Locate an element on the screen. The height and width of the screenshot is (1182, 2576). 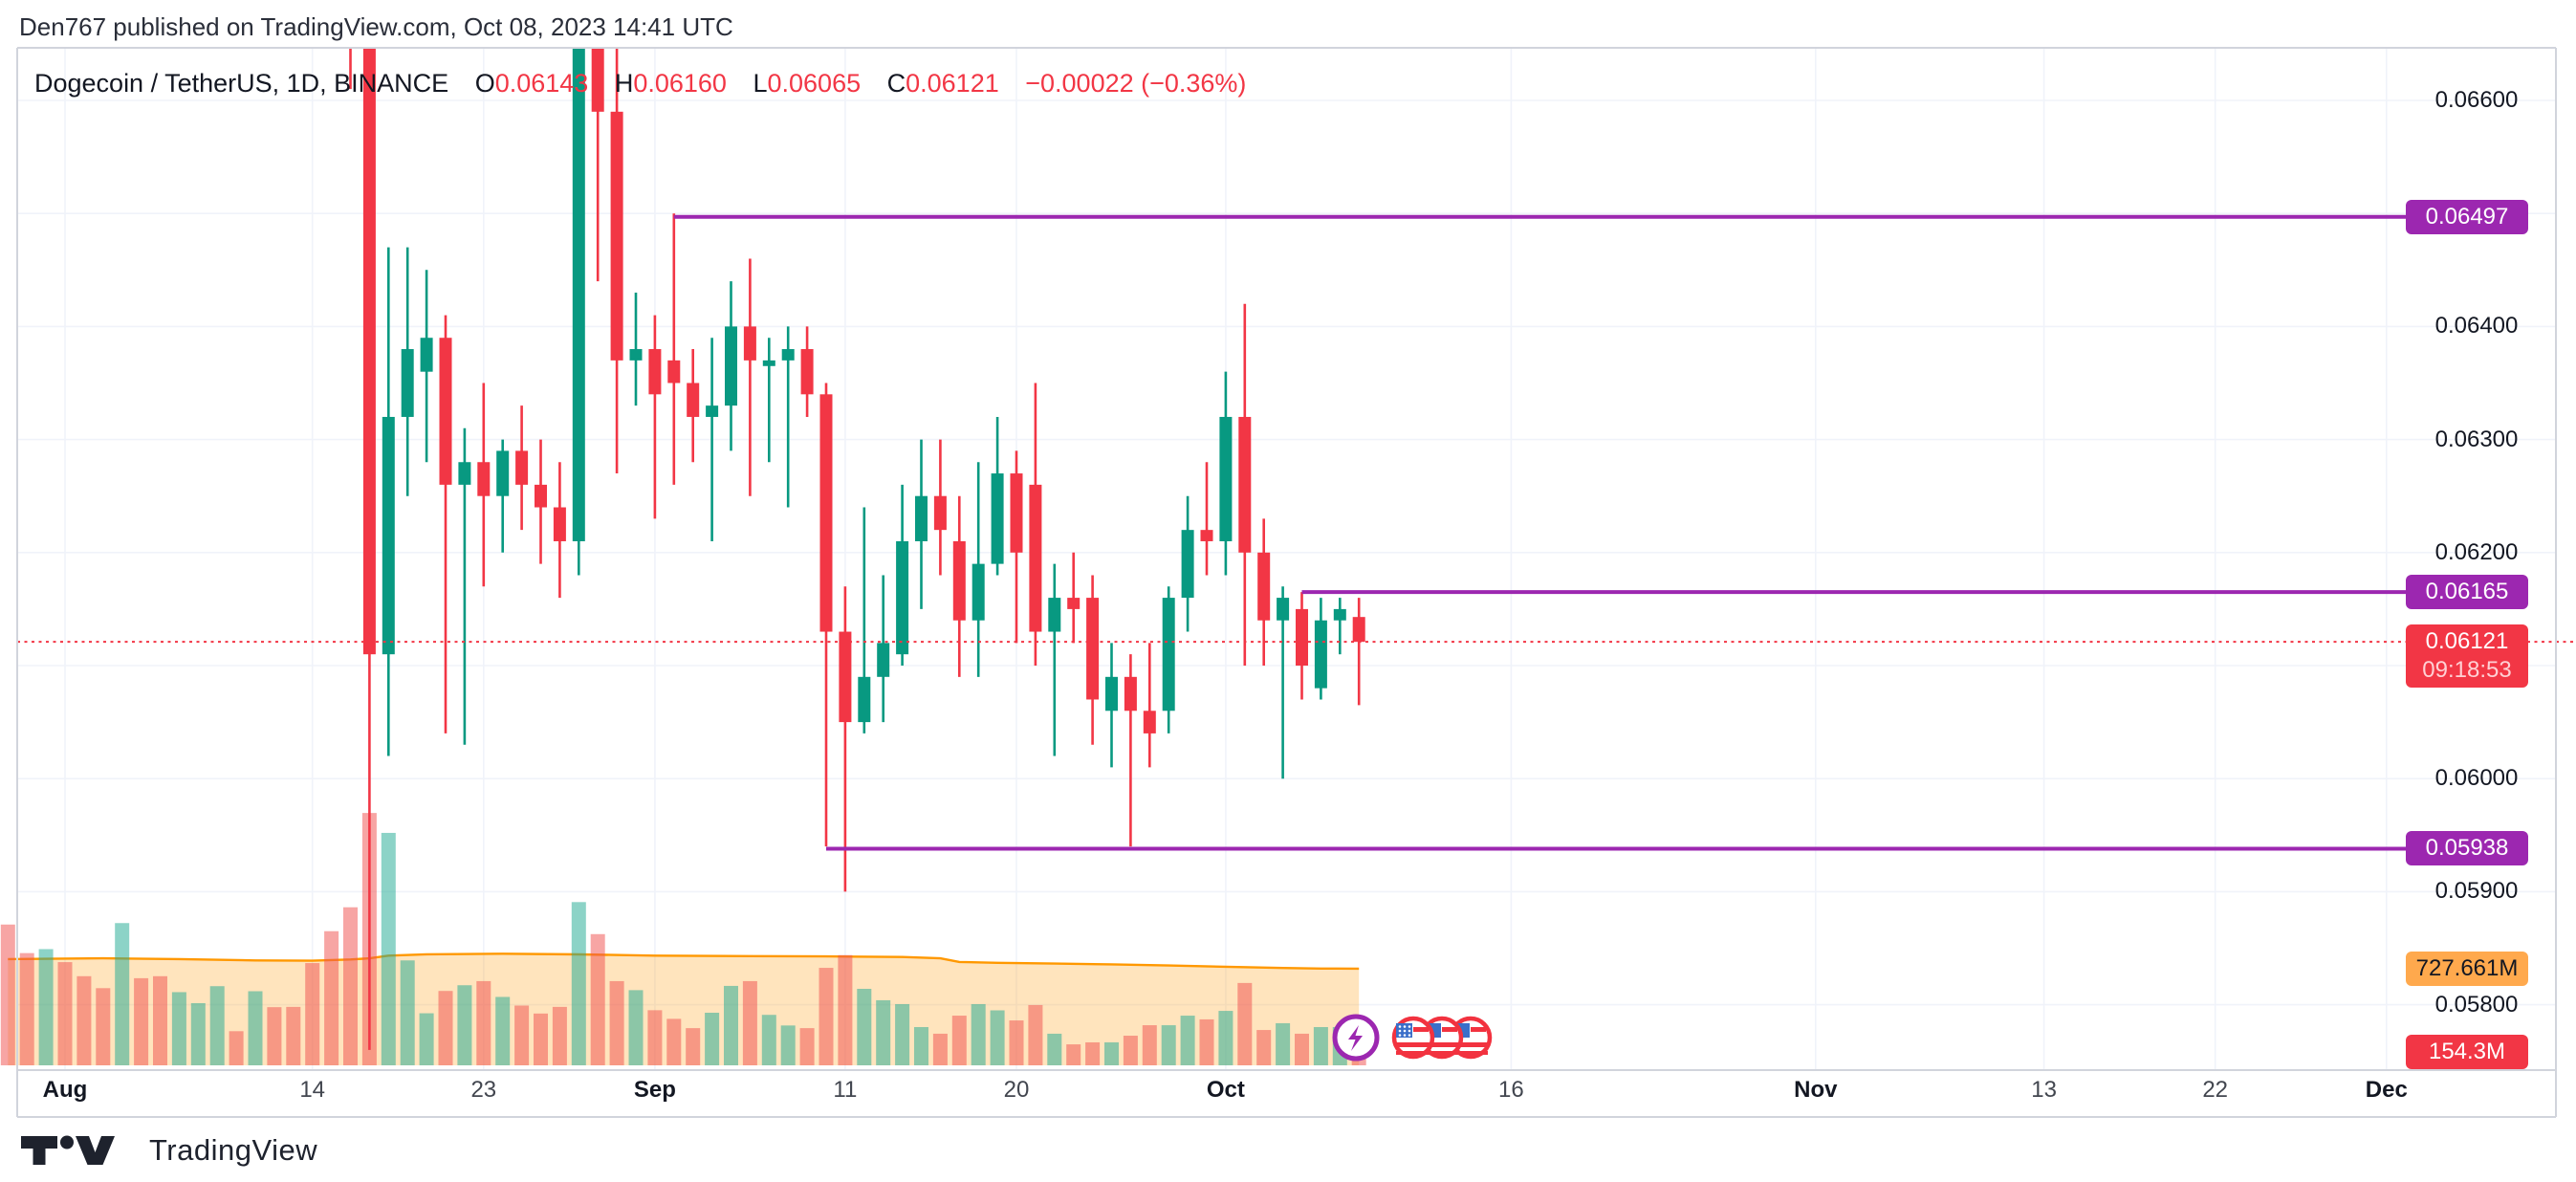
level-price-badge: 0.06165 is located at coordinates (2467, 593).